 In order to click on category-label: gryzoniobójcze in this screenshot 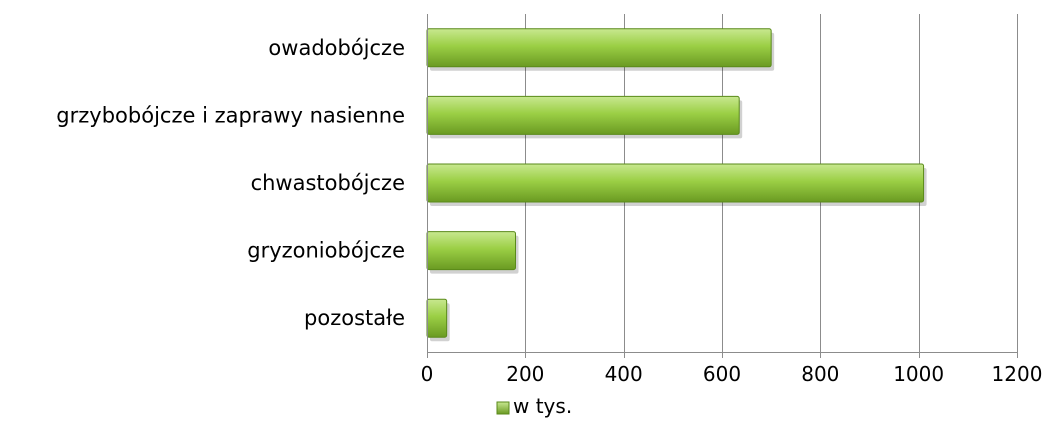, I will do `click(326, 251)`.